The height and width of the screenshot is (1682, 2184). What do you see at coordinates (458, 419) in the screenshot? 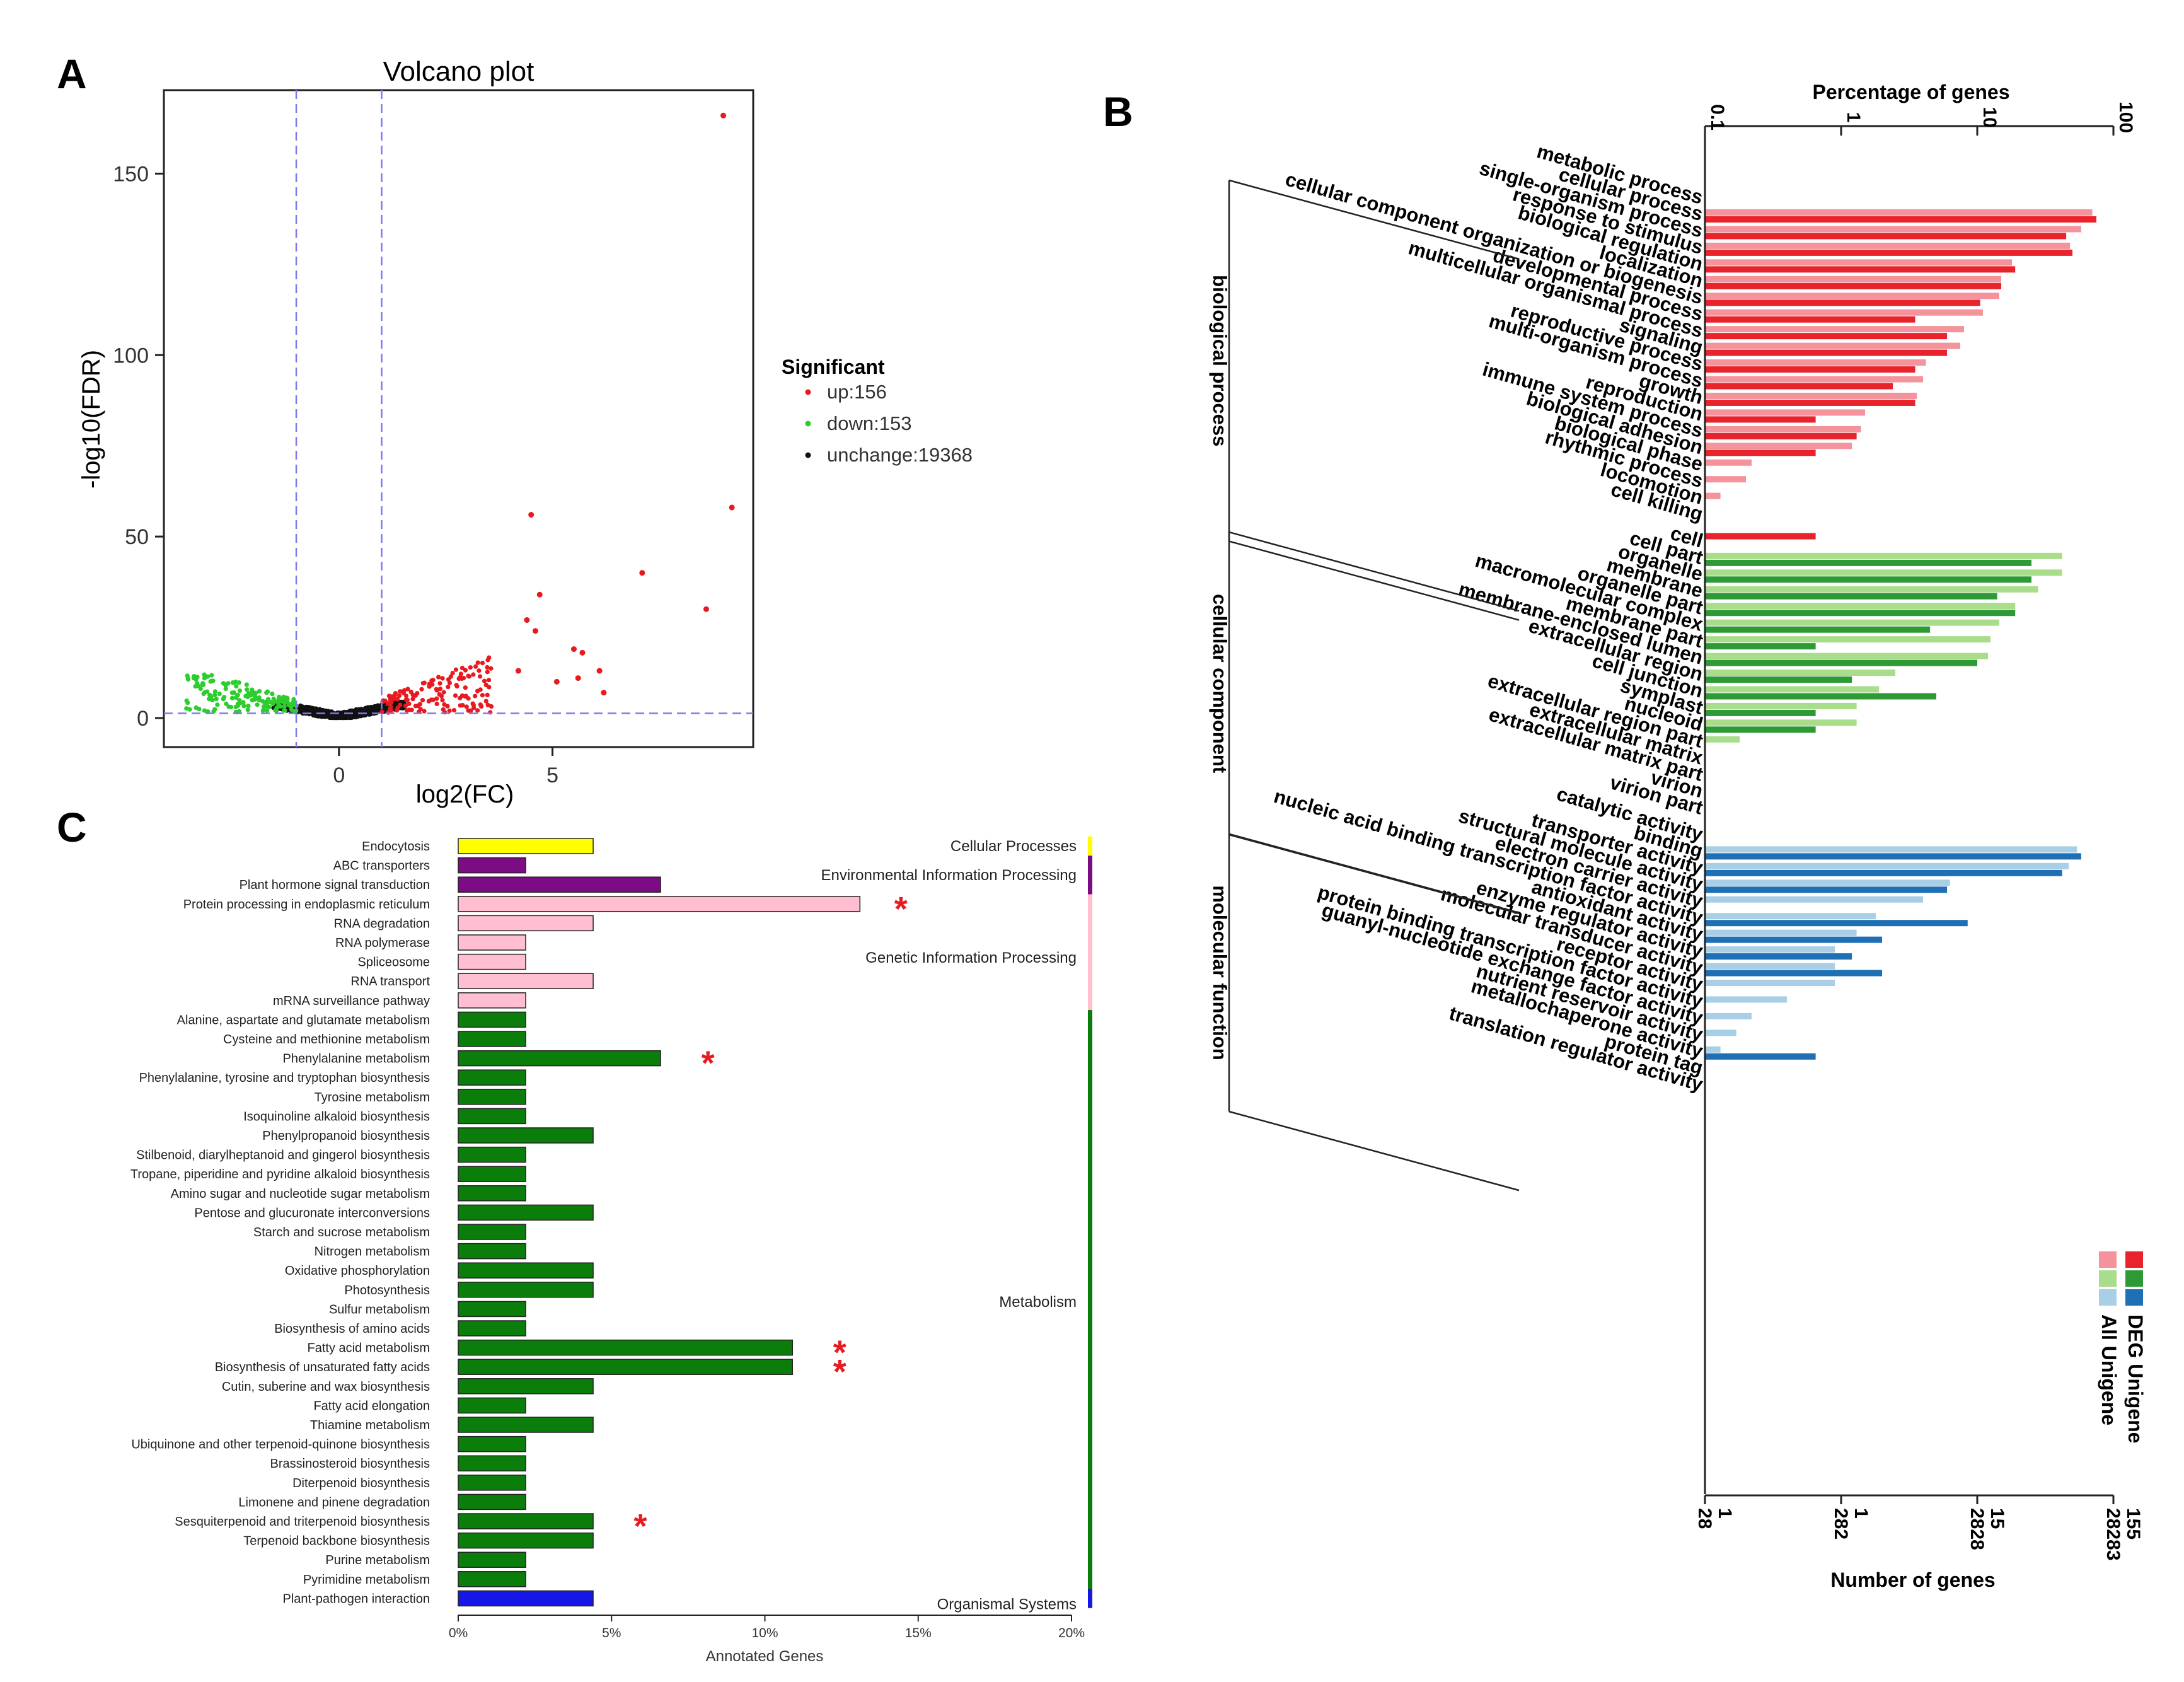
I see `plot-frame` at bounding box center [458, 419].